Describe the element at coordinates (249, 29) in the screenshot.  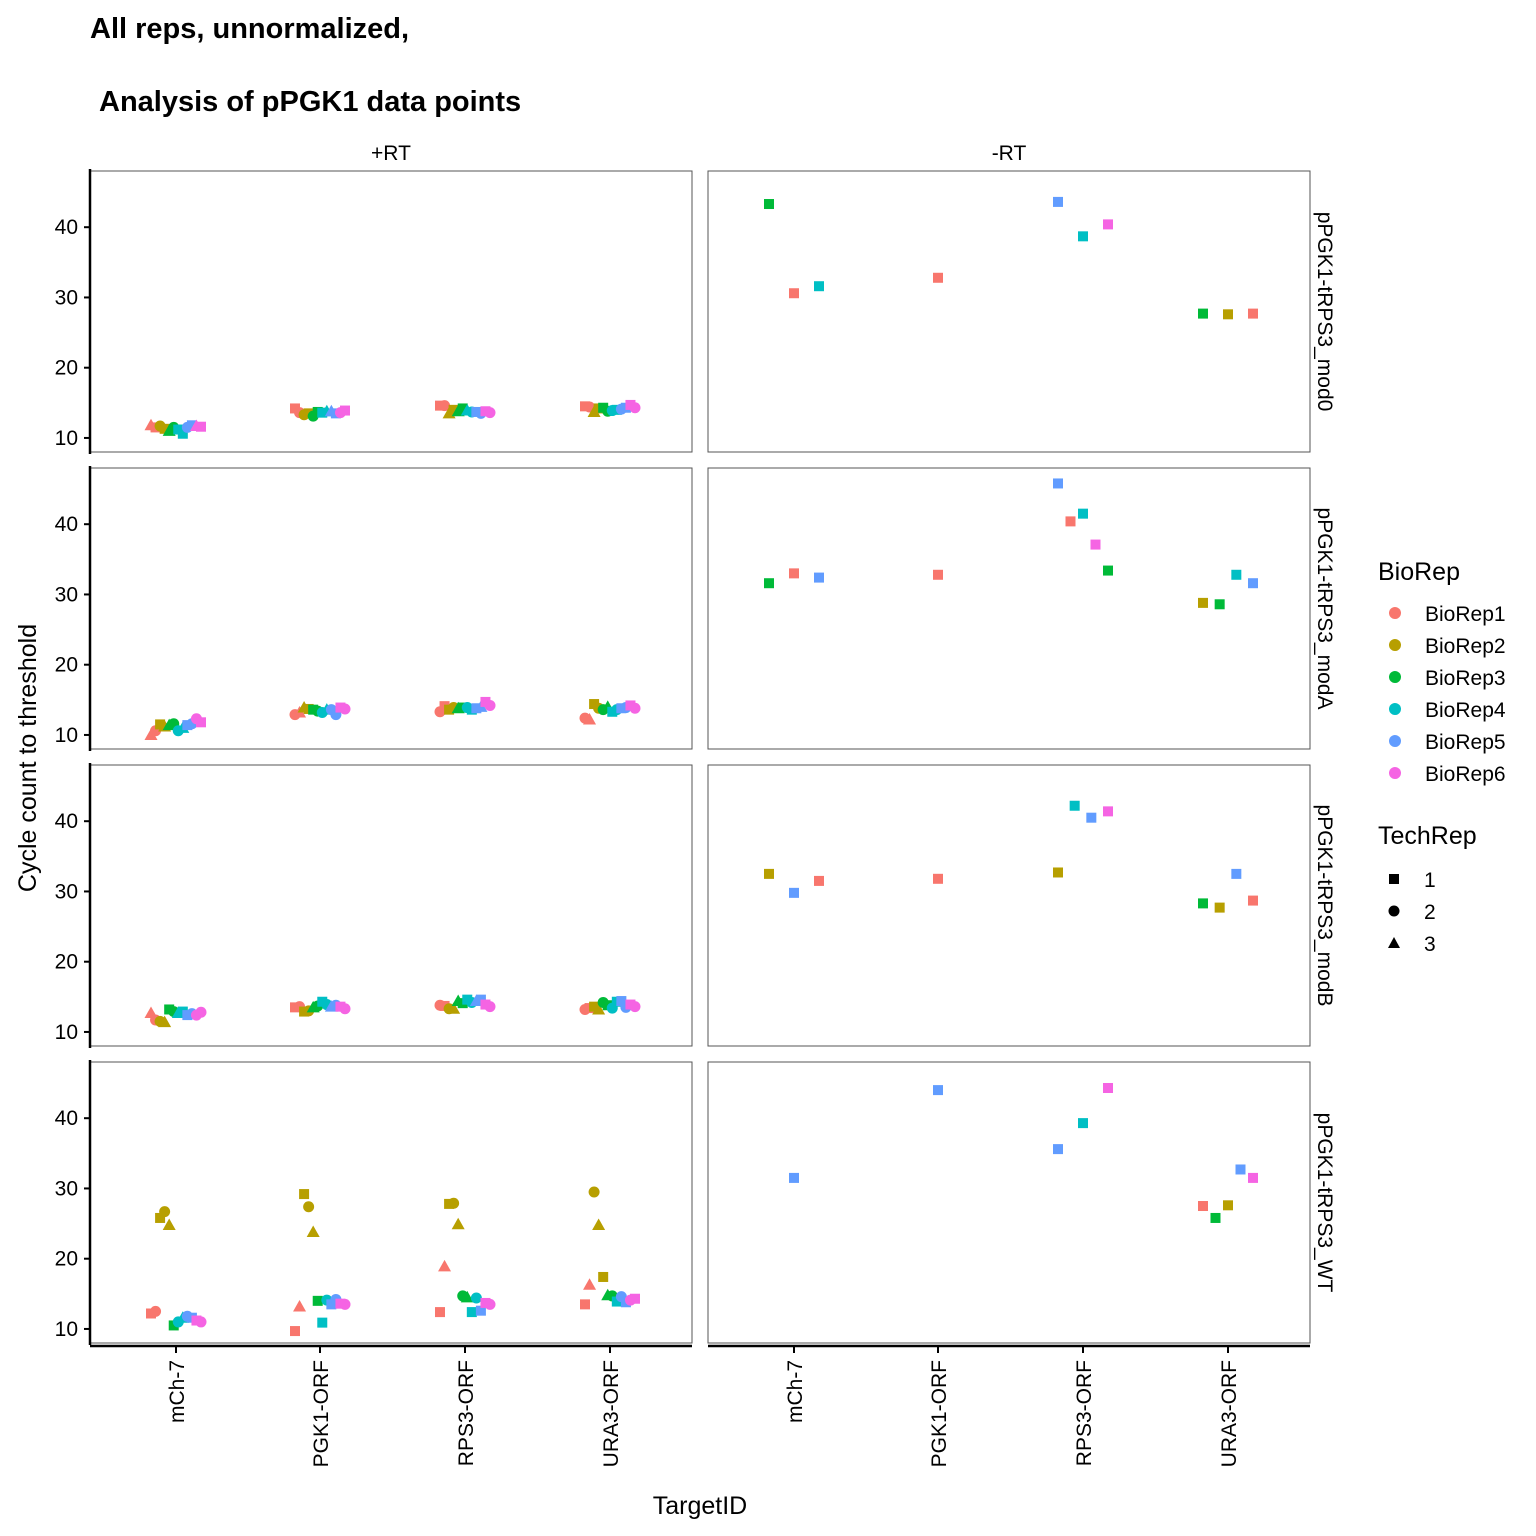
I see `chart-title-line-1: All reps, unnormalized,` at that location.